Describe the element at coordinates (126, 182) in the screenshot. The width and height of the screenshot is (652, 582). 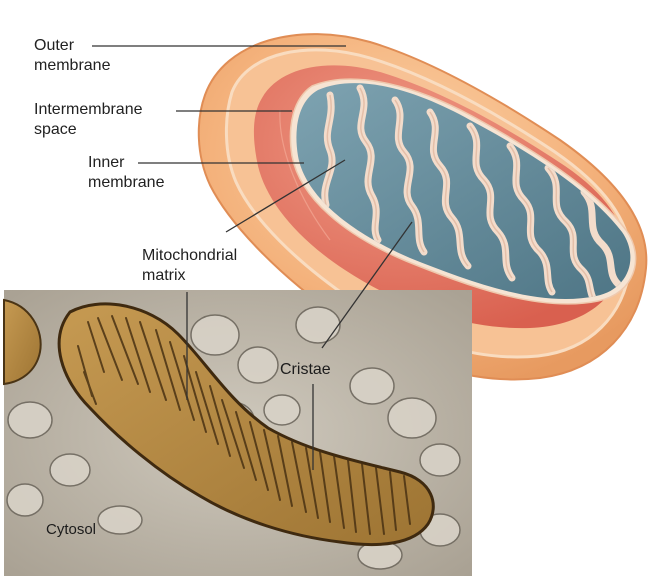
I see `label-inner-membrane-line2: membrane` at that location.